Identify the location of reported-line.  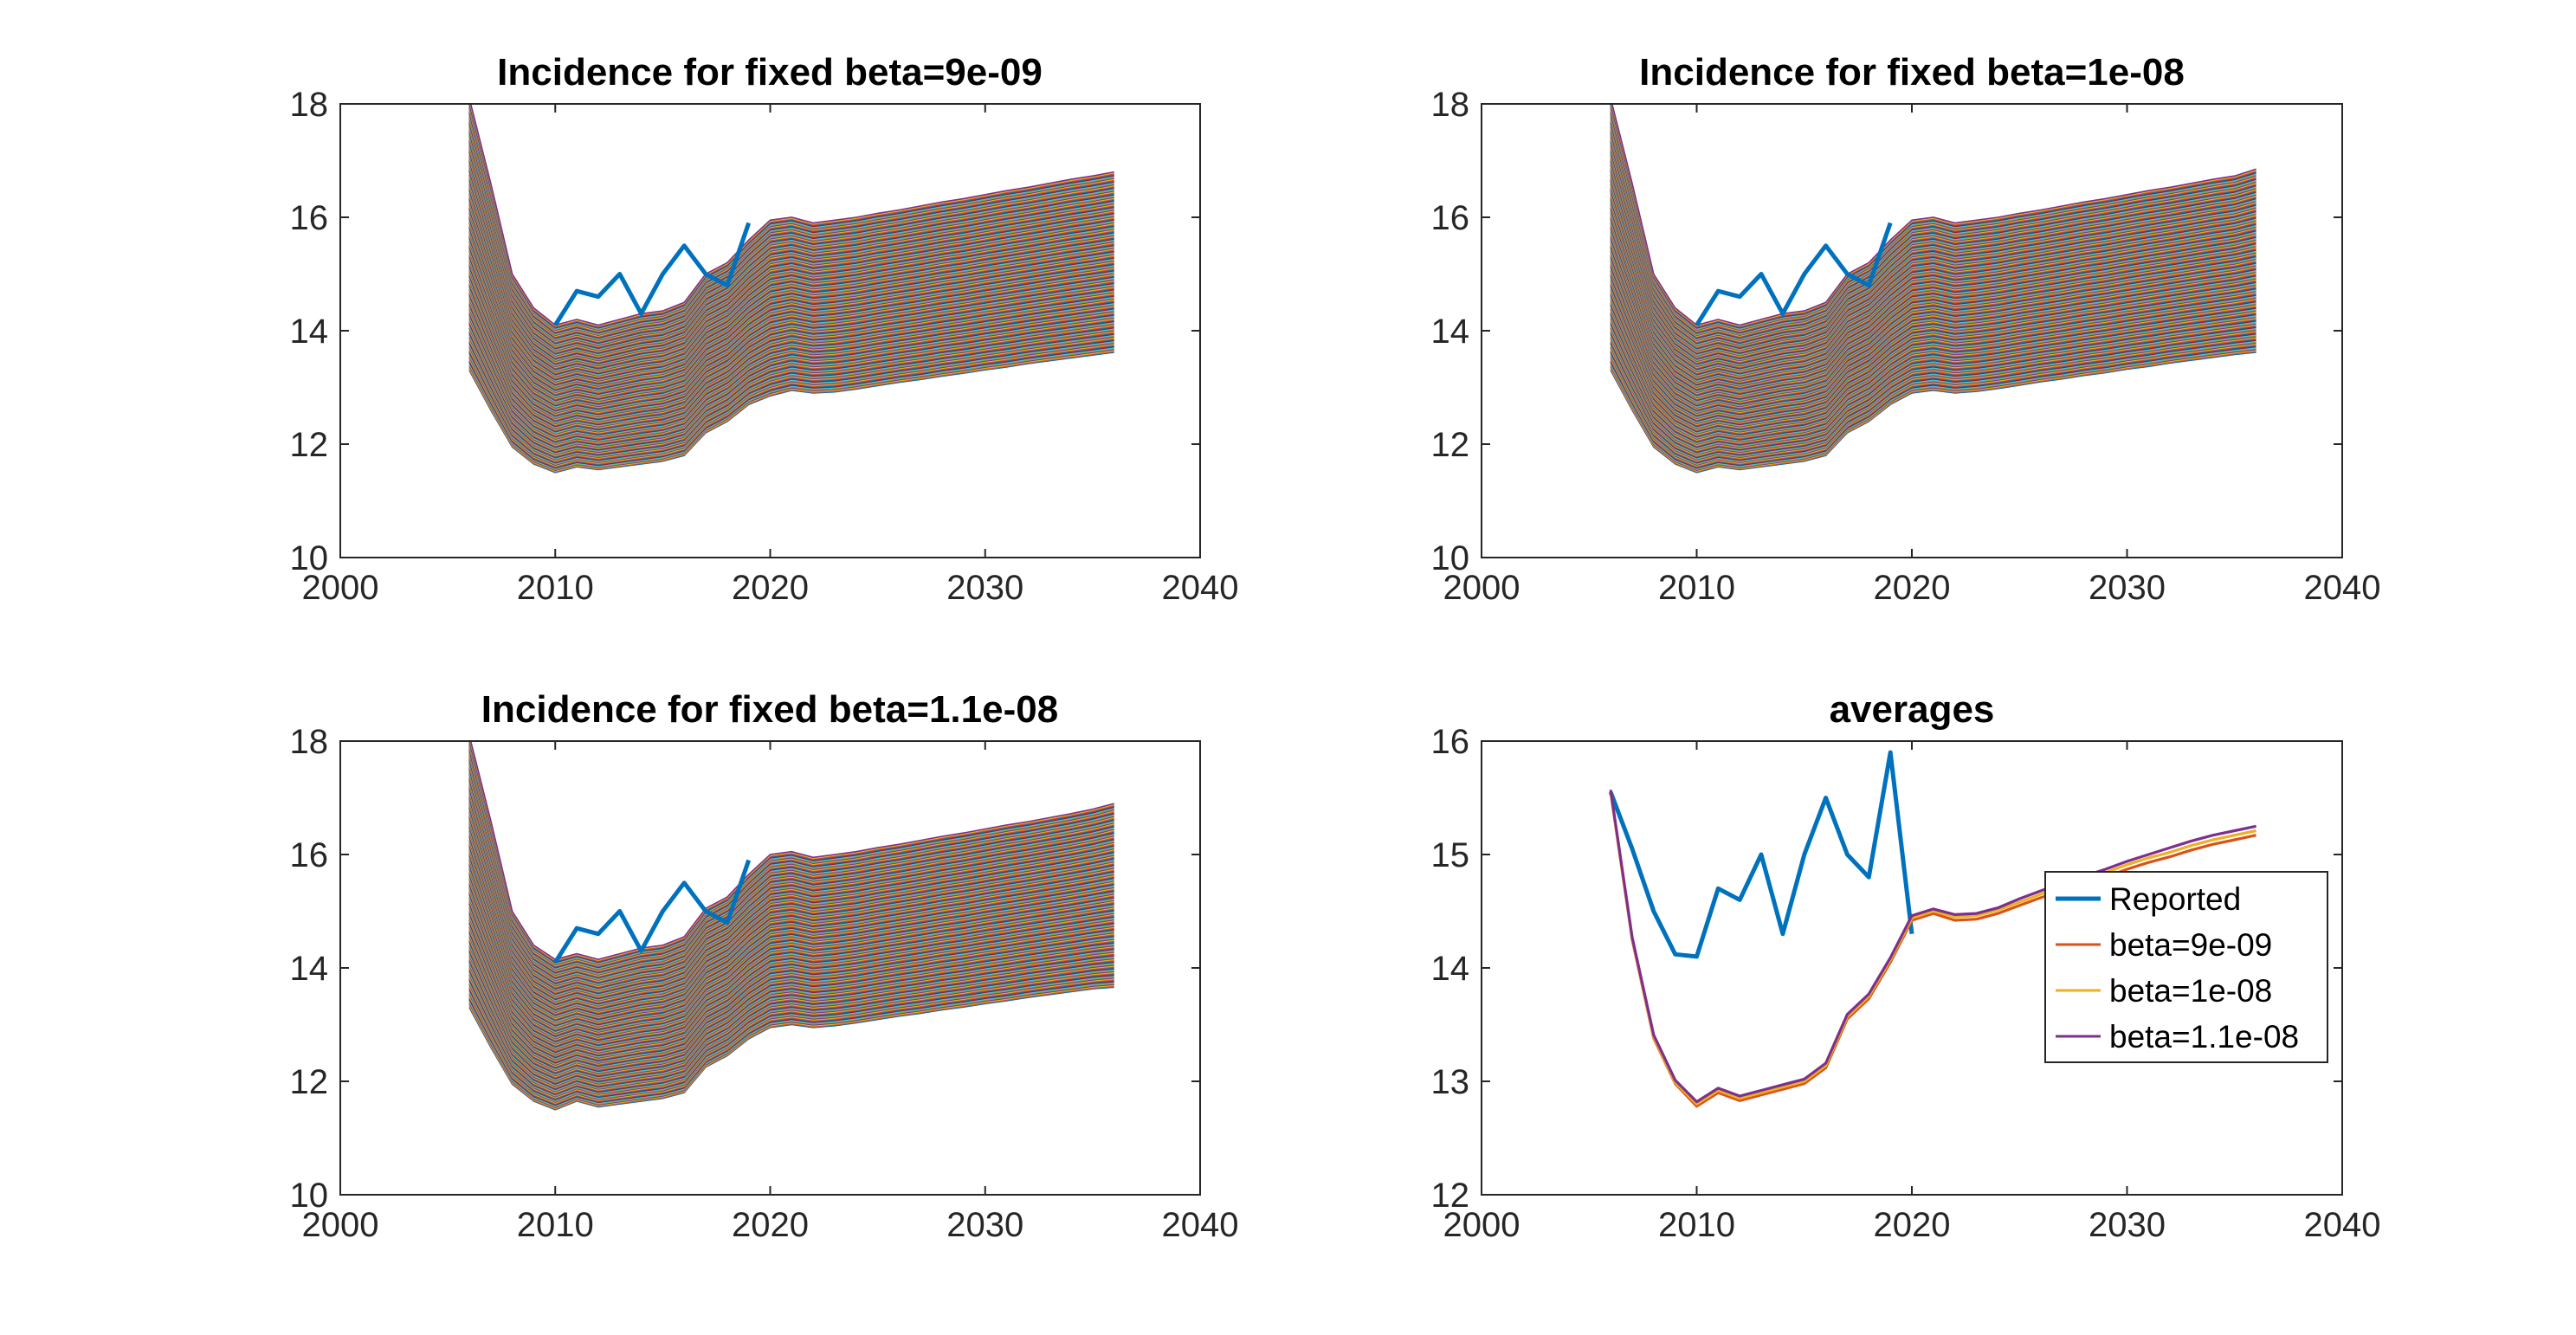
(1761, 855).